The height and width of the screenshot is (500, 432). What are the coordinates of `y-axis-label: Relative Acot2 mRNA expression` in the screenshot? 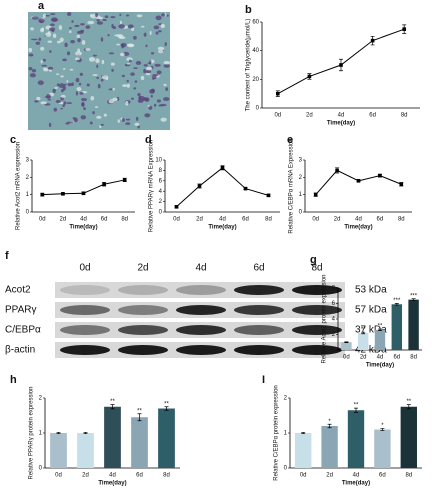 It's located at (19, 186).